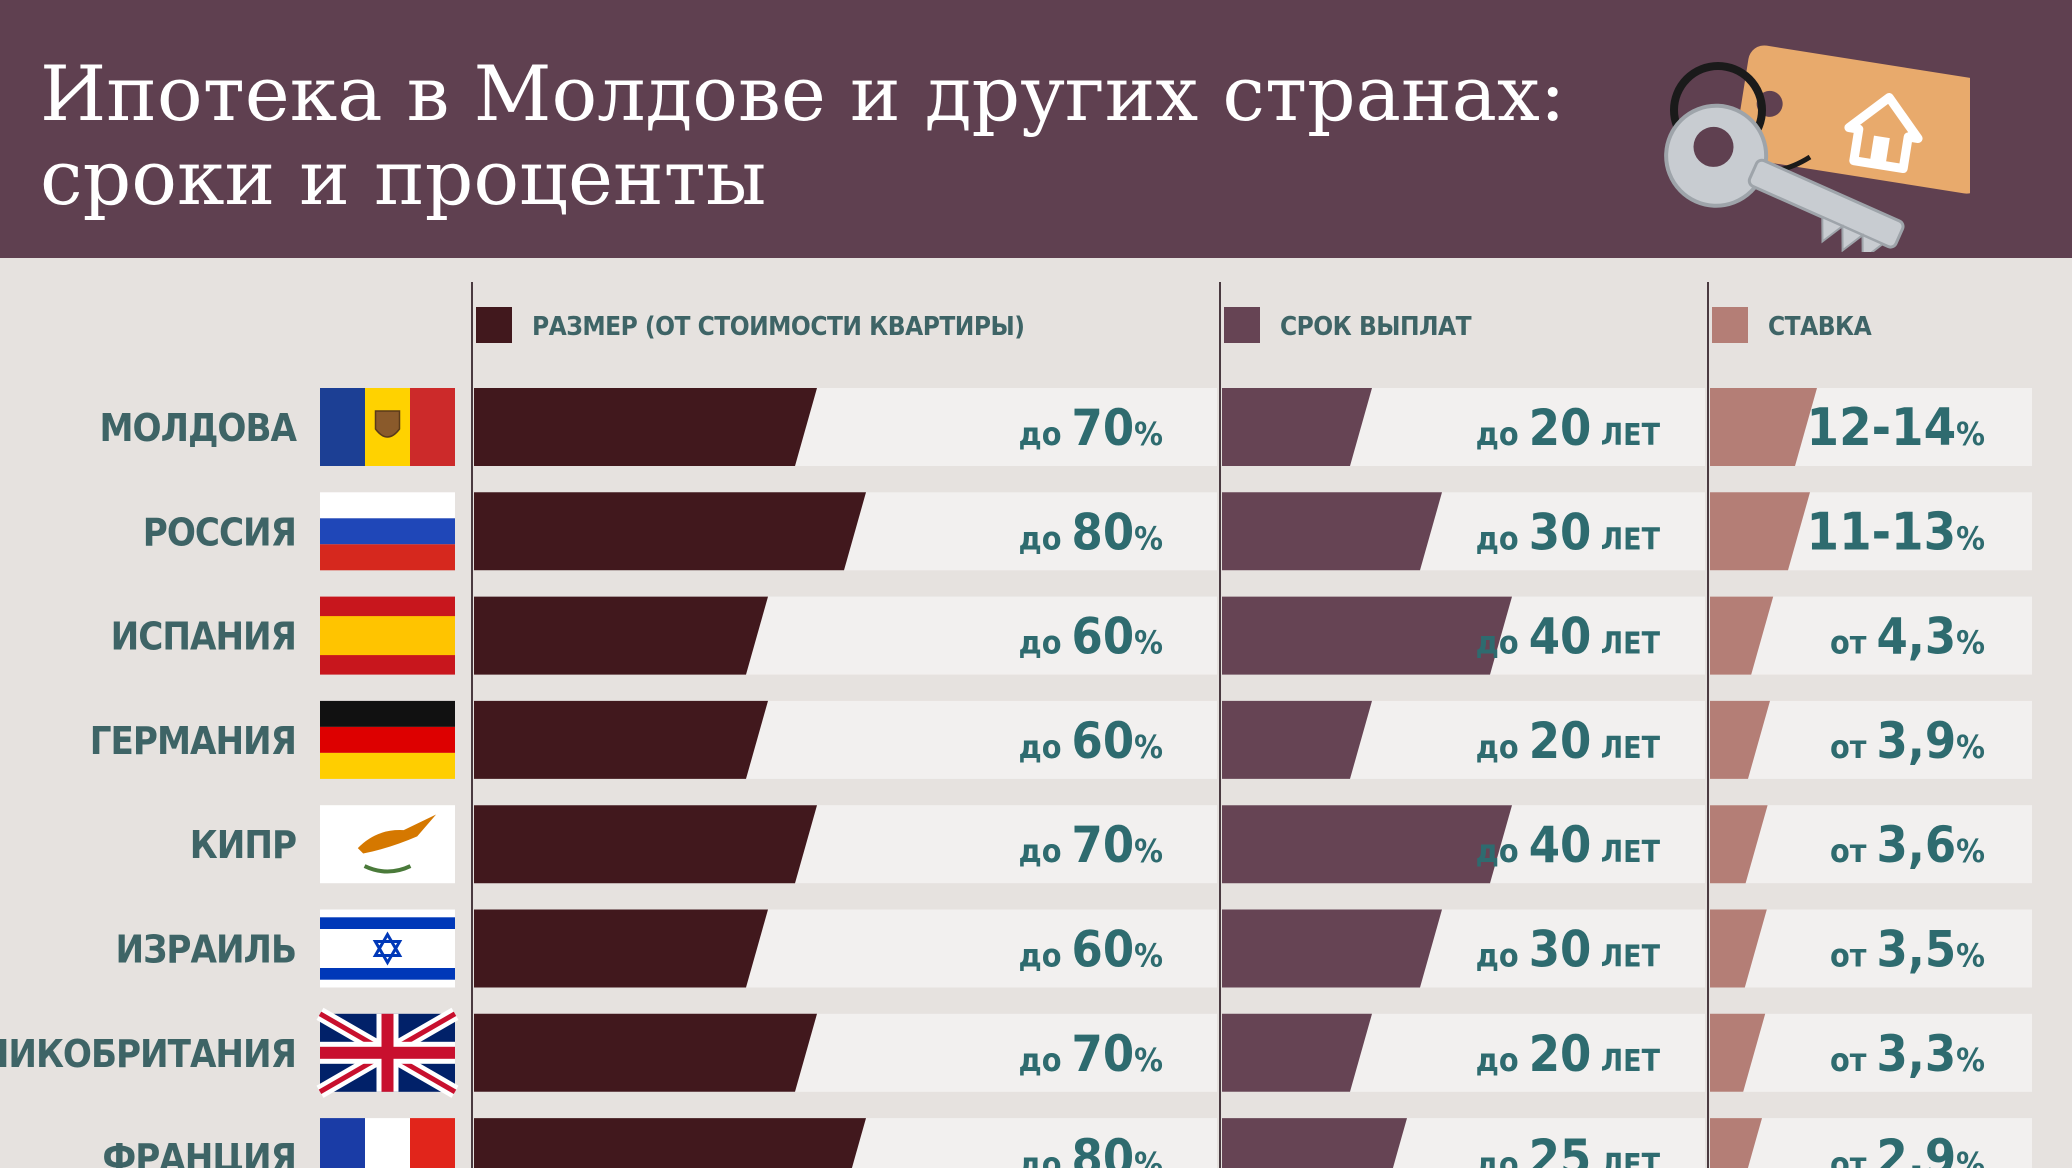 Image resolution: width=2072 pixels, height=1168 pixels. What do you see at coordinates (193, 741) in the screenshot?
I see `country-label: ГЕРМАНИЯ` at bounding box center [193, 741].